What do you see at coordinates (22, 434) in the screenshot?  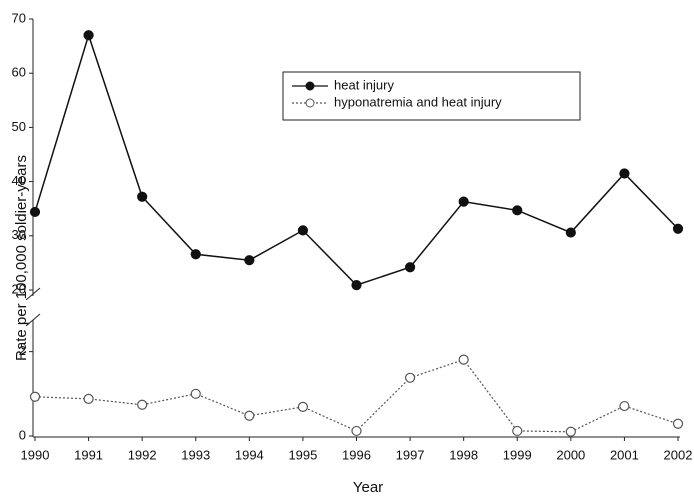 I see `y2-tick-label: 0` at bounding box center [22, 434].